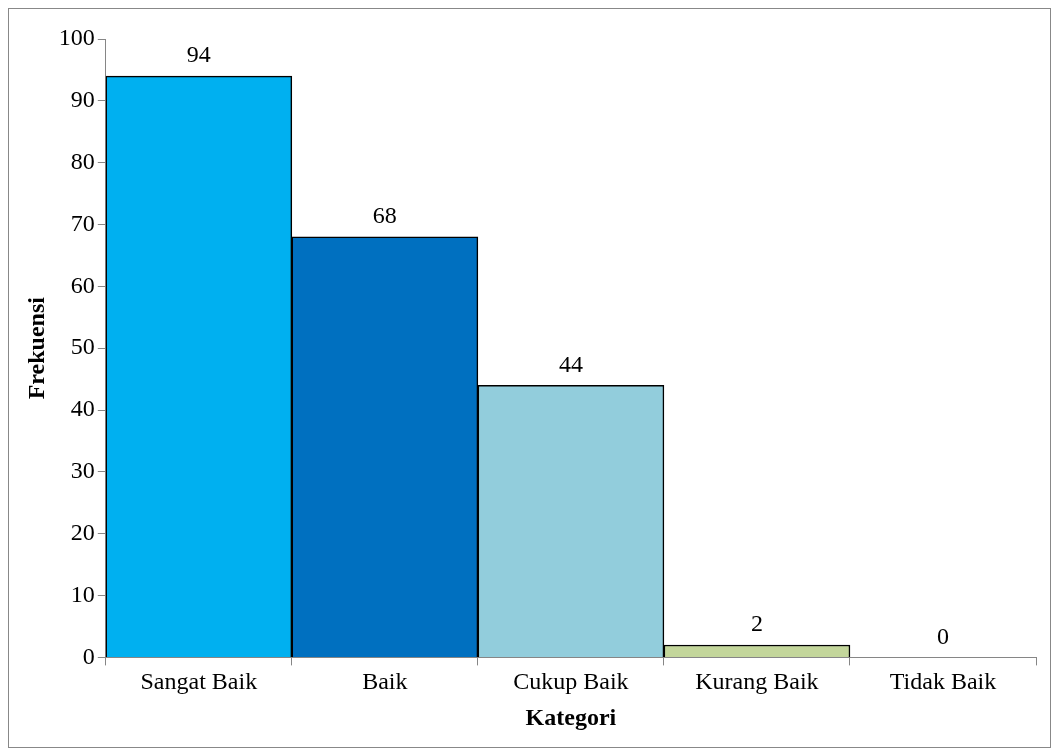 Image resolution: width=1059 pixels, height=756 pixels. Describe the element at coordinates (943, 681) in the screenshot. I see `x-tick-label: Tidak Baik` at that location.